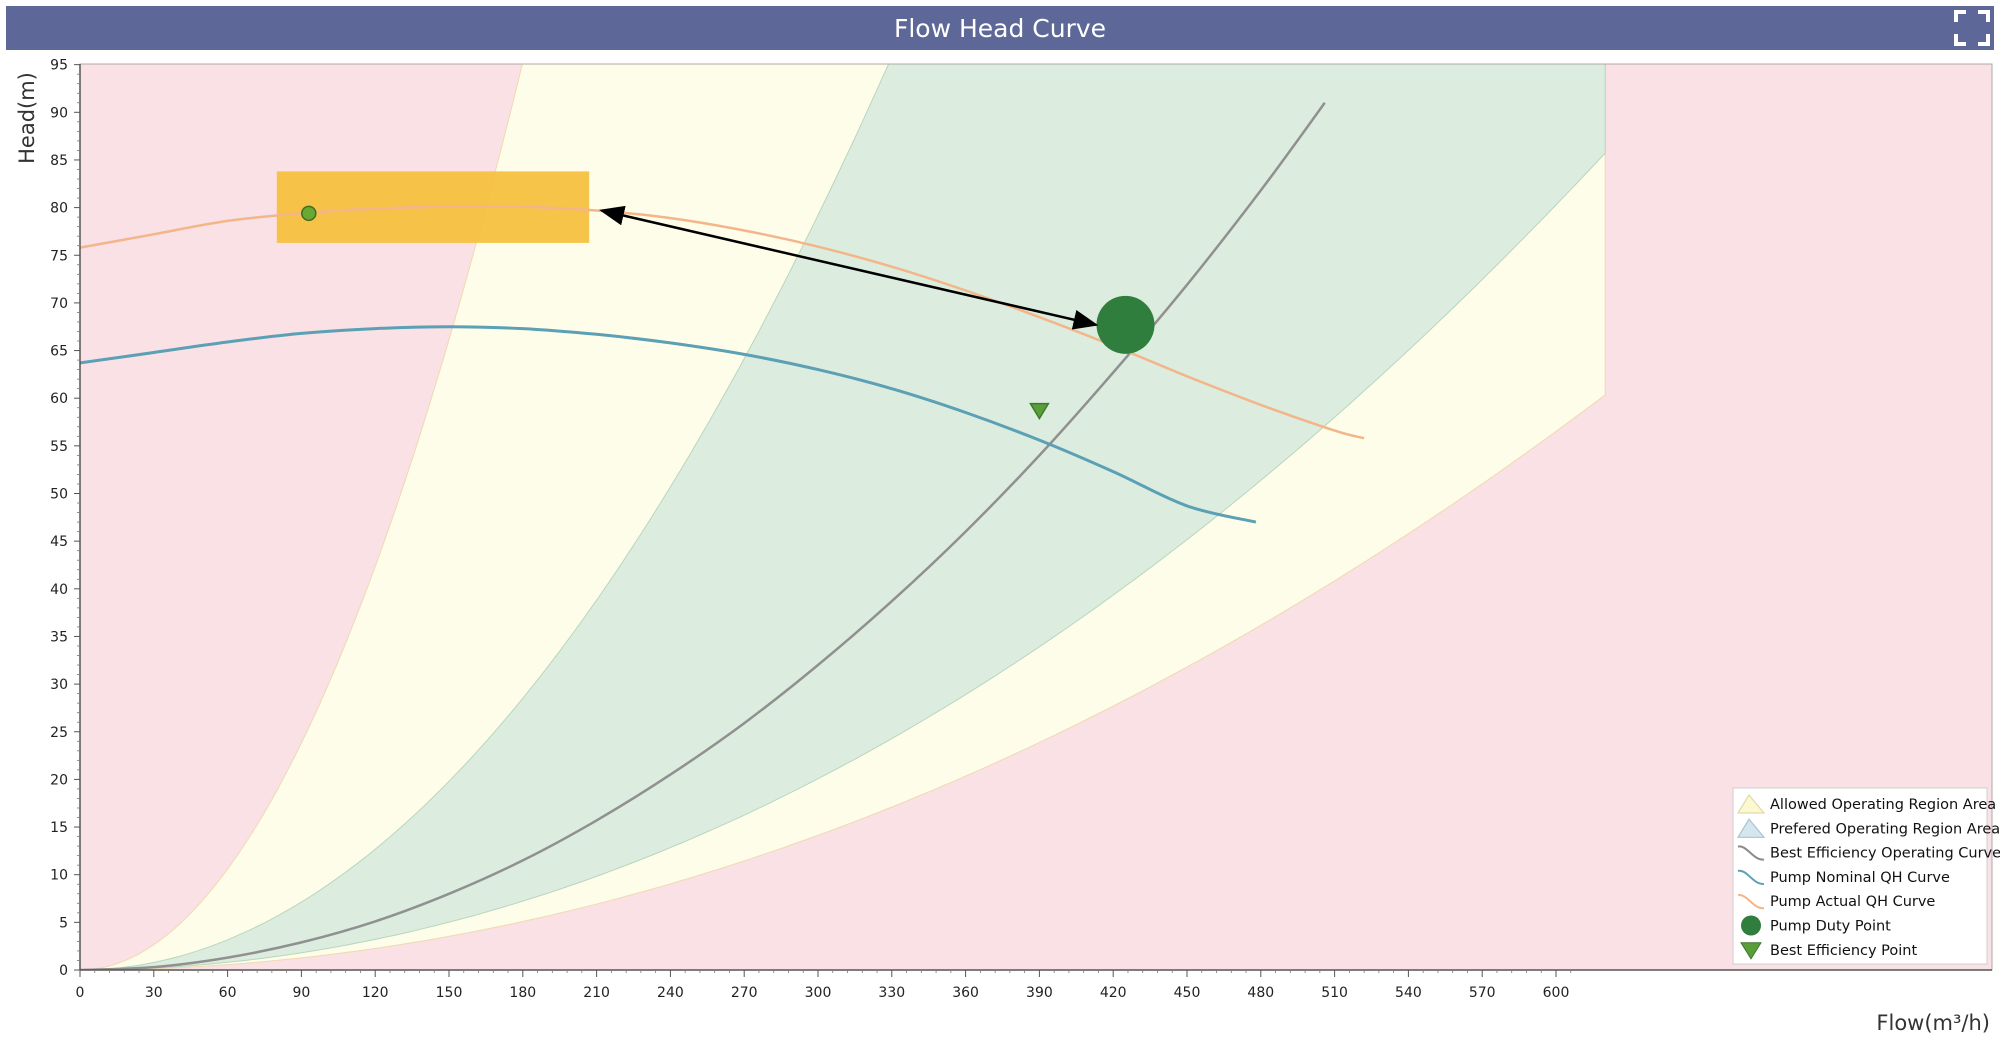 This screenshot has width=2000, height=1041. I want to click on x-tick-label: 30, so click(154, 993).